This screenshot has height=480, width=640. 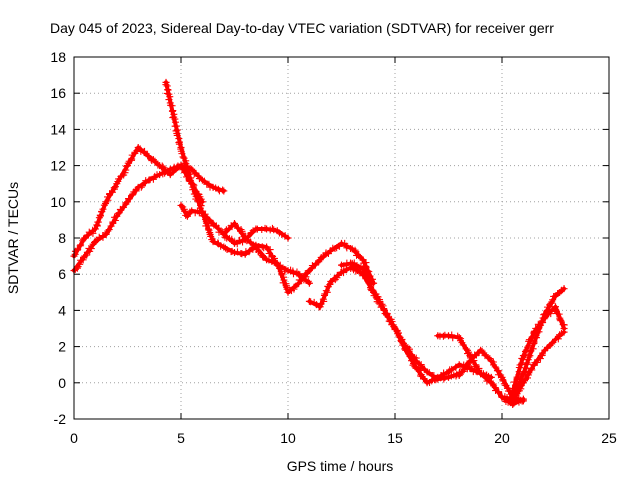 What do you see at coordinates (58, 166) in the screenshot?
I see `y-tick-label: 12` at bounding box center [58, 166].